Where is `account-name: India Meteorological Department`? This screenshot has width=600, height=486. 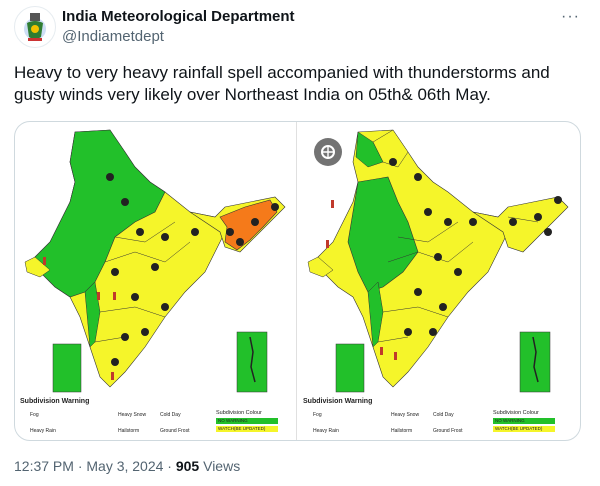 account-name: India Meteorological Department is located at coordinates (178, 16).